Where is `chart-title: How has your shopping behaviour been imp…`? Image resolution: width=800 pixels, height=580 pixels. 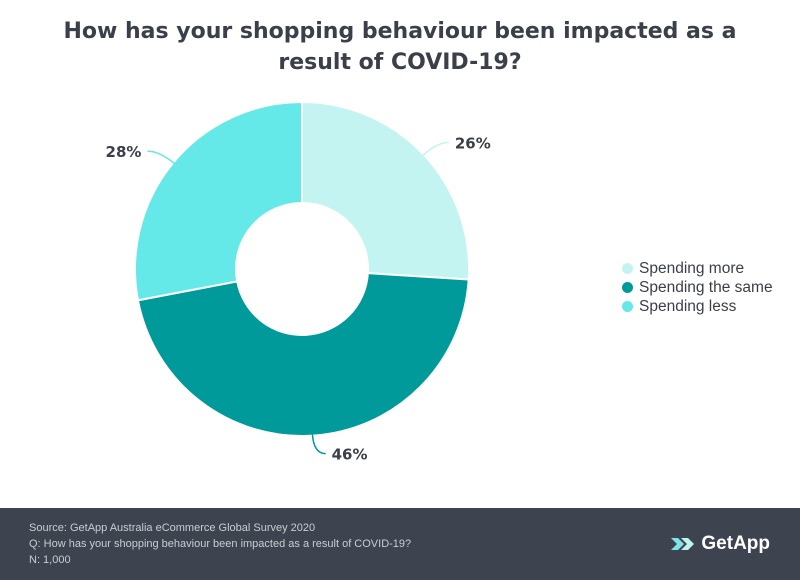
chart-title: How has your shopping behaviour been imp… is located at coordinates (400, 47).